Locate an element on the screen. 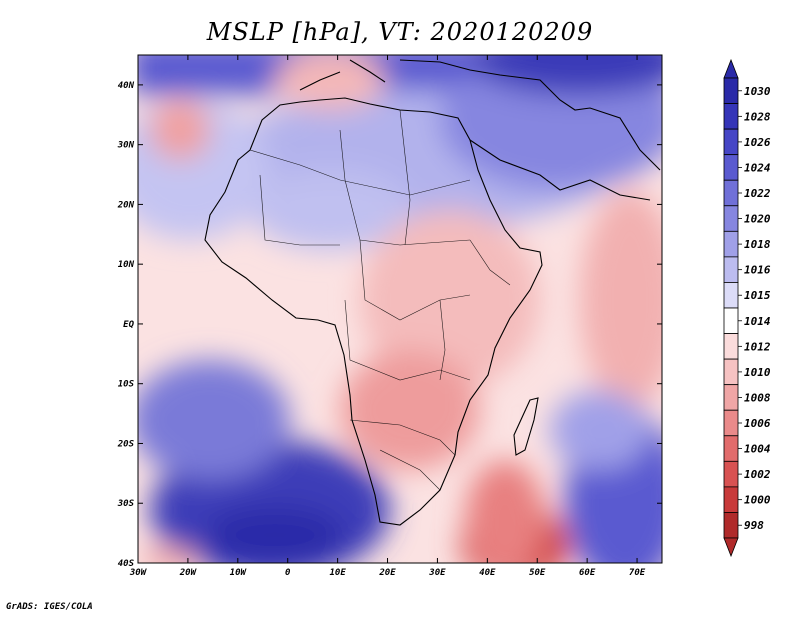 This screenshot has width=800, height=618. lon-tick-label: 60E is located at coordinates (587, 573).